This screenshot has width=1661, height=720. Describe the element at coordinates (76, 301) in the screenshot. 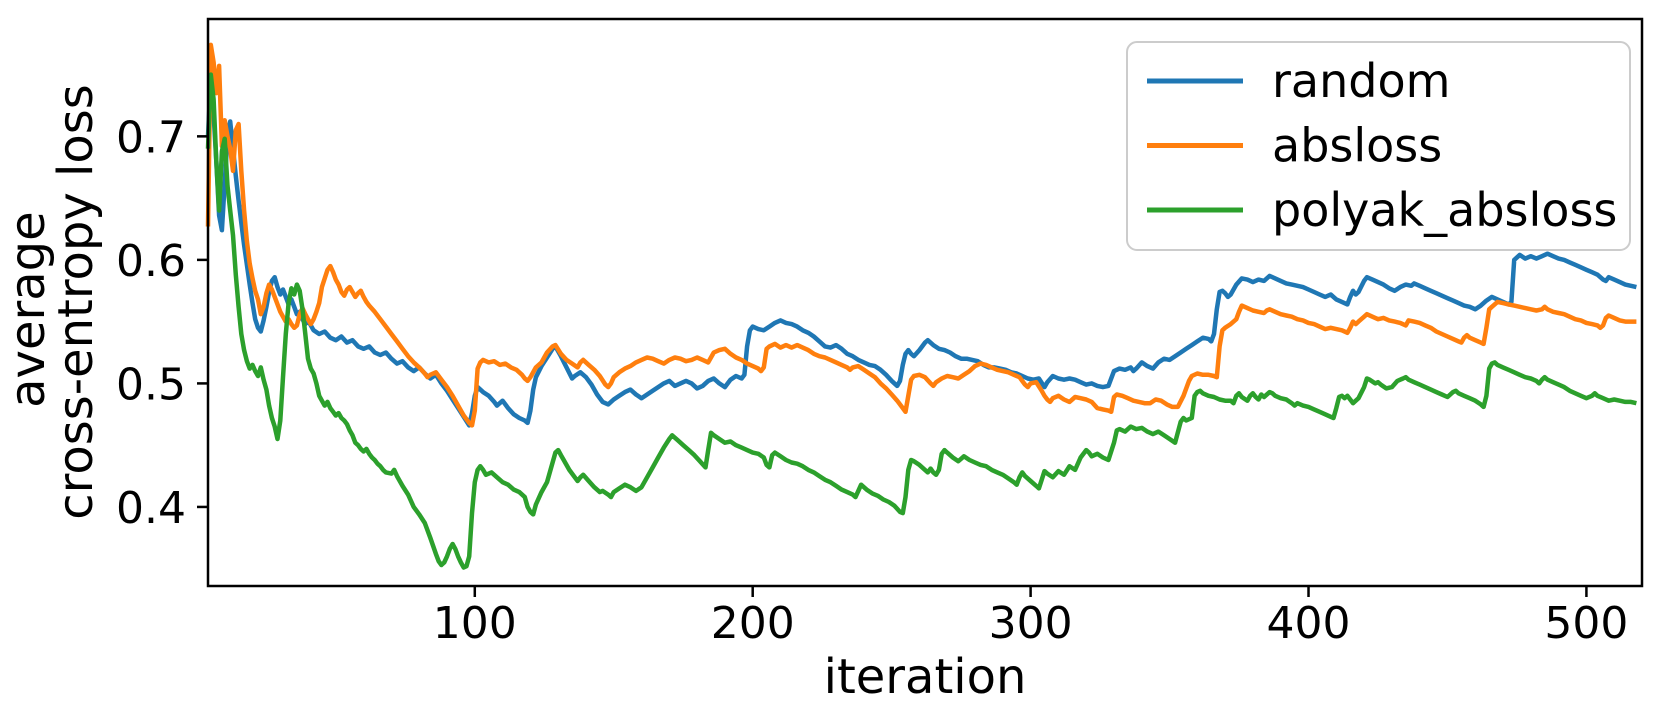

I see `y-axis-label-line2: cross-entropy loss` at that location.